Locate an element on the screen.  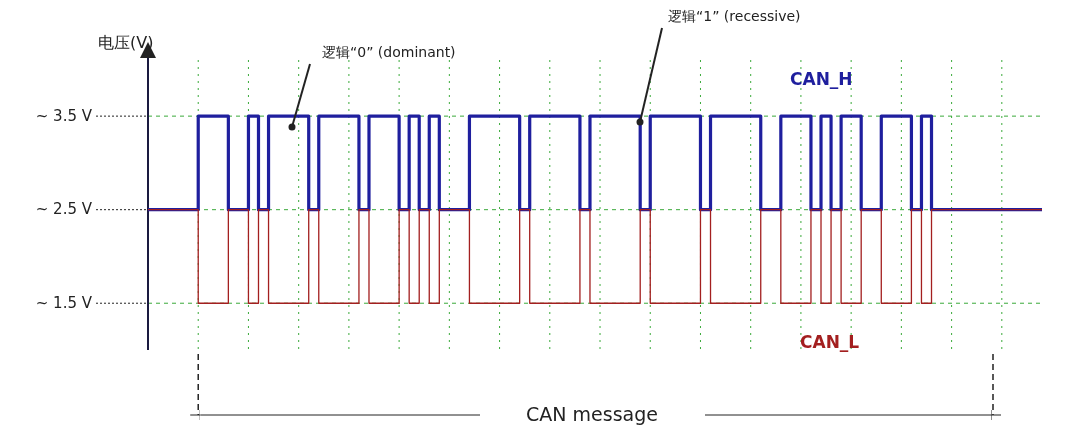
series-label: CAN_H is located at coordinates (821, 79).